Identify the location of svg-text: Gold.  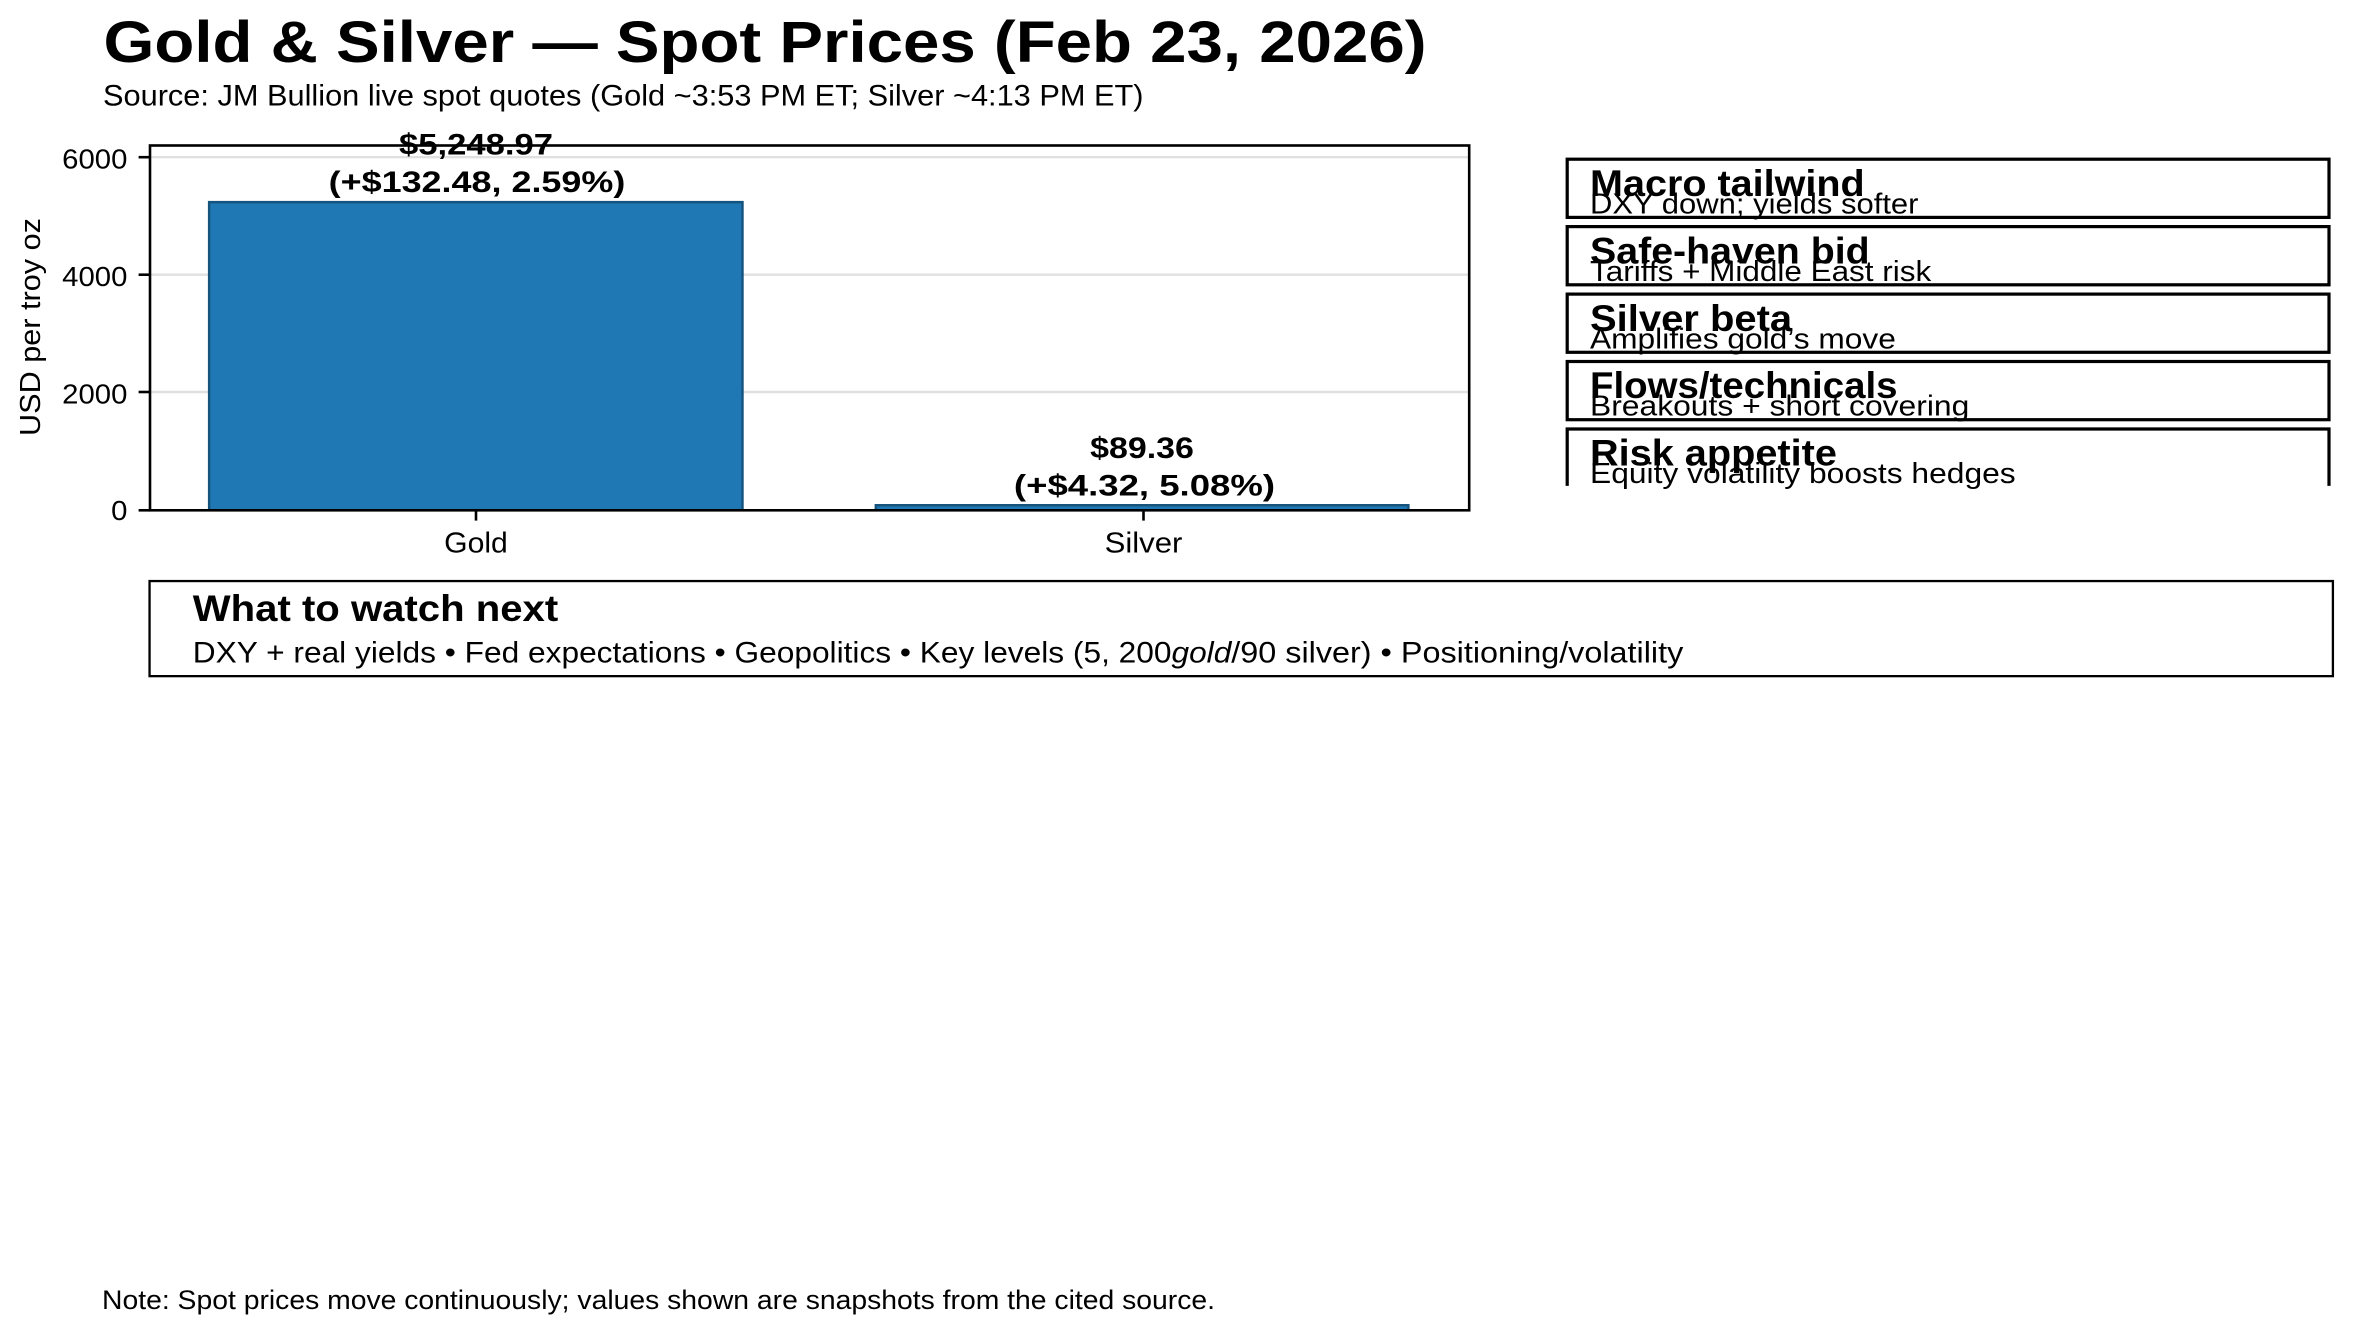
(476, 544).